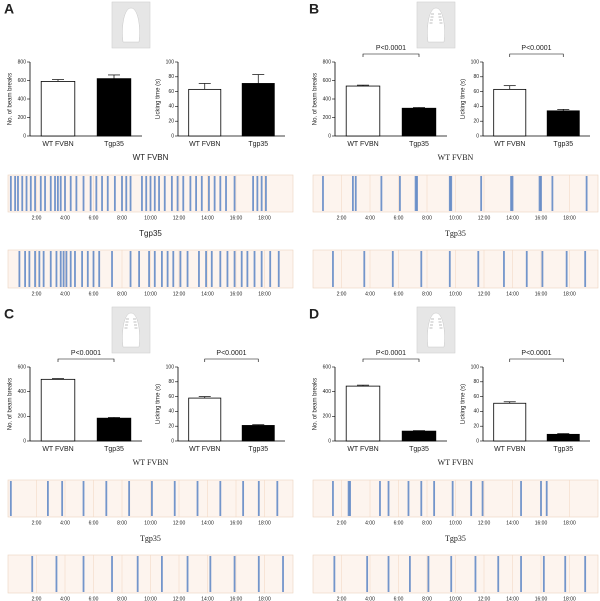  I want to click on y-tick-label: 60, so click(171, 397).